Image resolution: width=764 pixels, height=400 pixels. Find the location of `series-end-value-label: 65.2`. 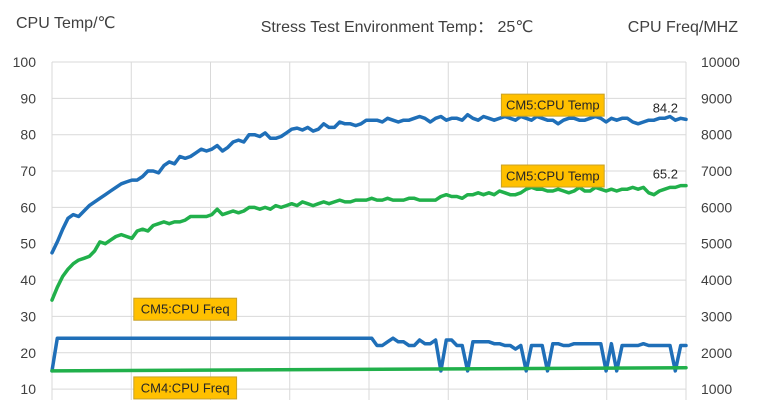

series-end-value-label: 65.2 is located at coordinates (665, 174).